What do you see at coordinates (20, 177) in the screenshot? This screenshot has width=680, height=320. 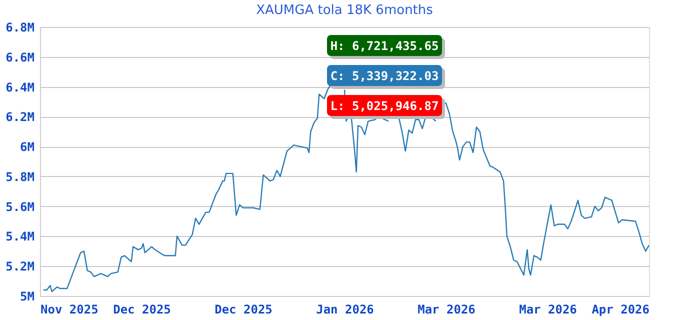 I see `y-tick-label: 5.8M` at bounding box center [20, 177].